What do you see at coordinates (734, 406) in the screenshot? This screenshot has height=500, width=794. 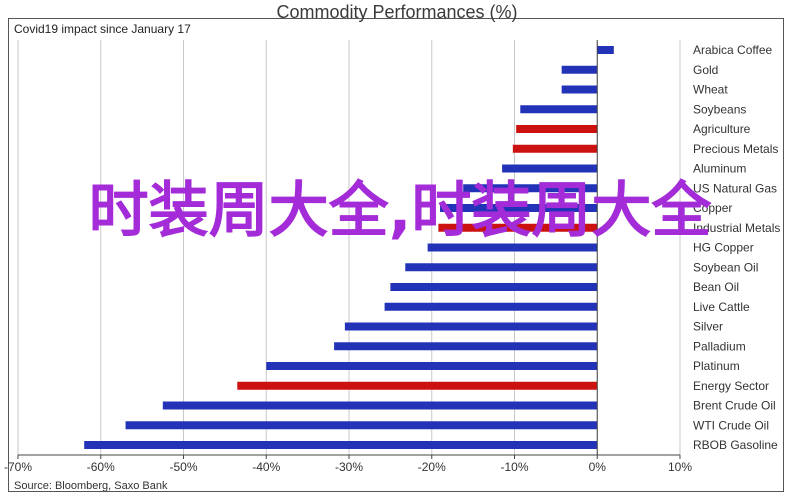 I see `category-label: Brent Crude Oil` at bounding box center [734, 406].